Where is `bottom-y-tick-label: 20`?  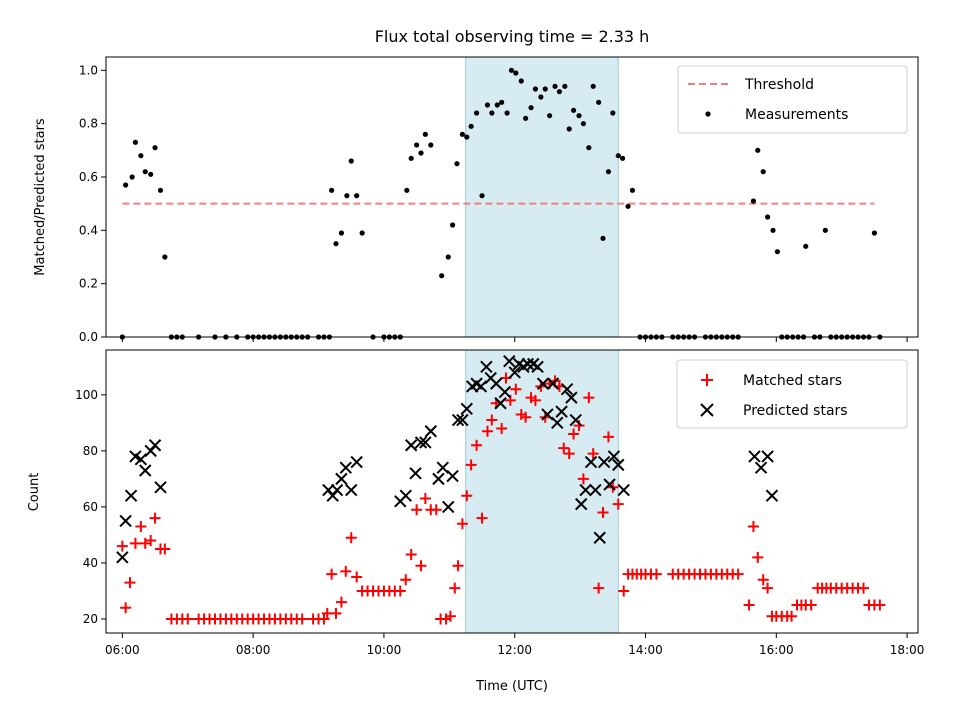
bottom-y-tick-label: 20 is located at coordinates (90, 619).